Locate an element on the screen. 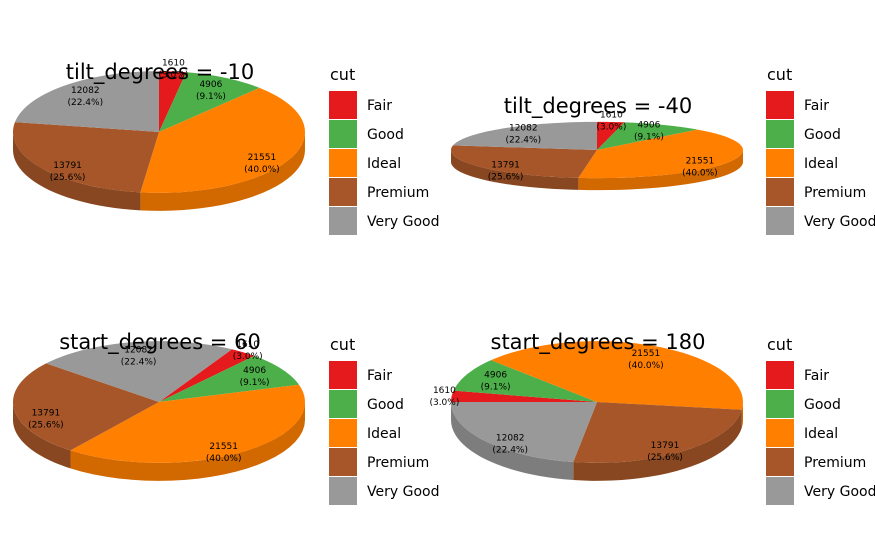  chart-title: tilt_degrees = -40 is located at coordinates (598, 106).